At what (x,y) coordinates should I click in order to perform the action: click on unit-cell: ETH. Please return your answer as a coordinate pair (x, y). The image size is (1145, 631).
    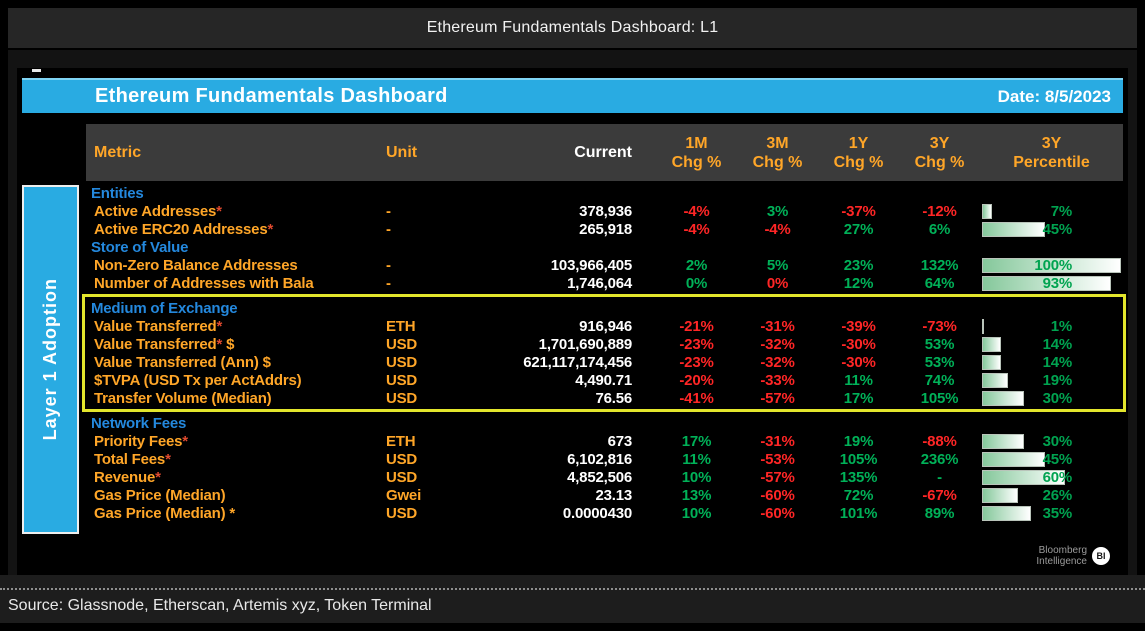
    Looking at the image, I should click on (401, 326).